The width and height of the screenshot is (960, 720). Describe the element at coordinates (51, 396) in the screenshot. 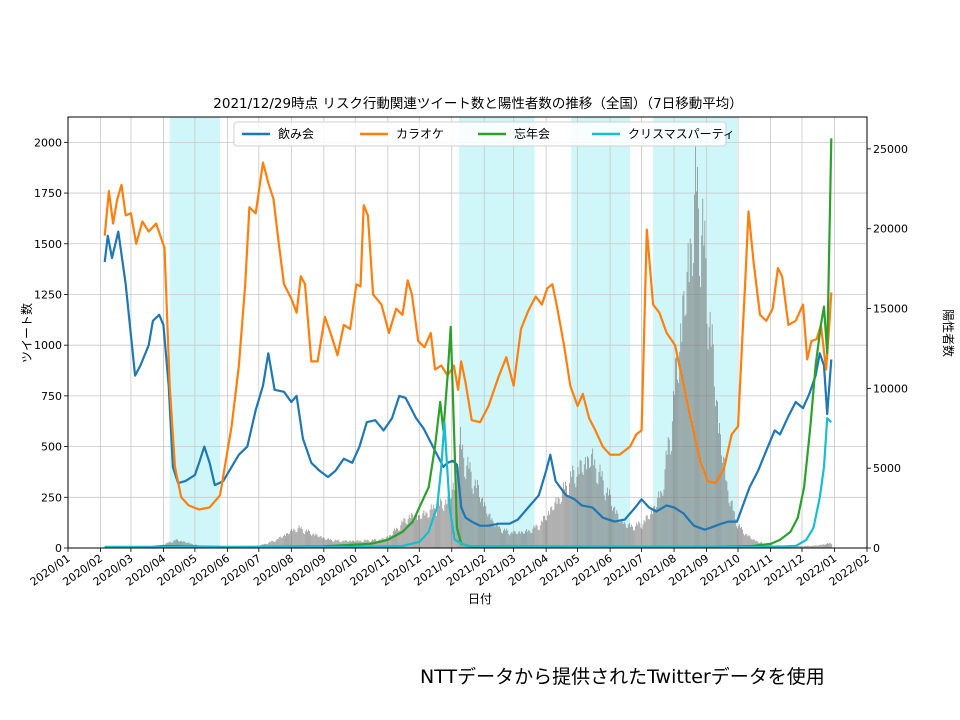

I see `y-tick-label: 750` at that location.